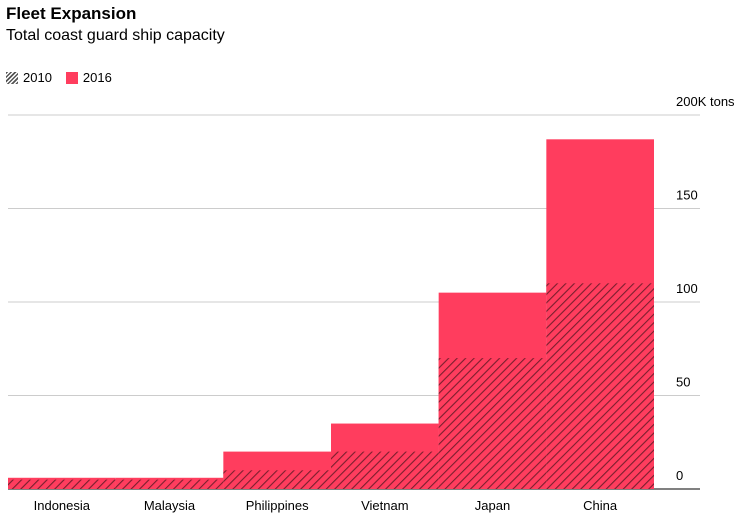 The width and height of the screenshot is (746, 519). What do you see at coordinates (492, 423) in the screenshot?
I see `bar-2010-japan` at bounding box center [492, 423].